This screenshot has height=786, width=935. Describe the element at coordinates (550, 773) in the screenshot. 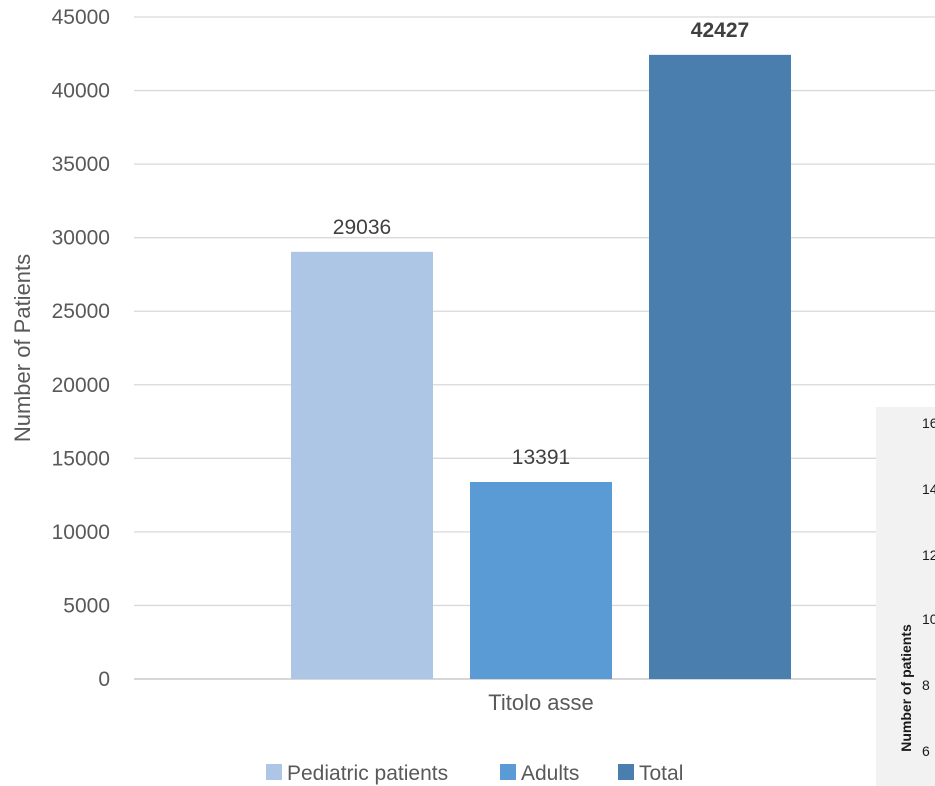

I see `legend-label: Adults` at that location.